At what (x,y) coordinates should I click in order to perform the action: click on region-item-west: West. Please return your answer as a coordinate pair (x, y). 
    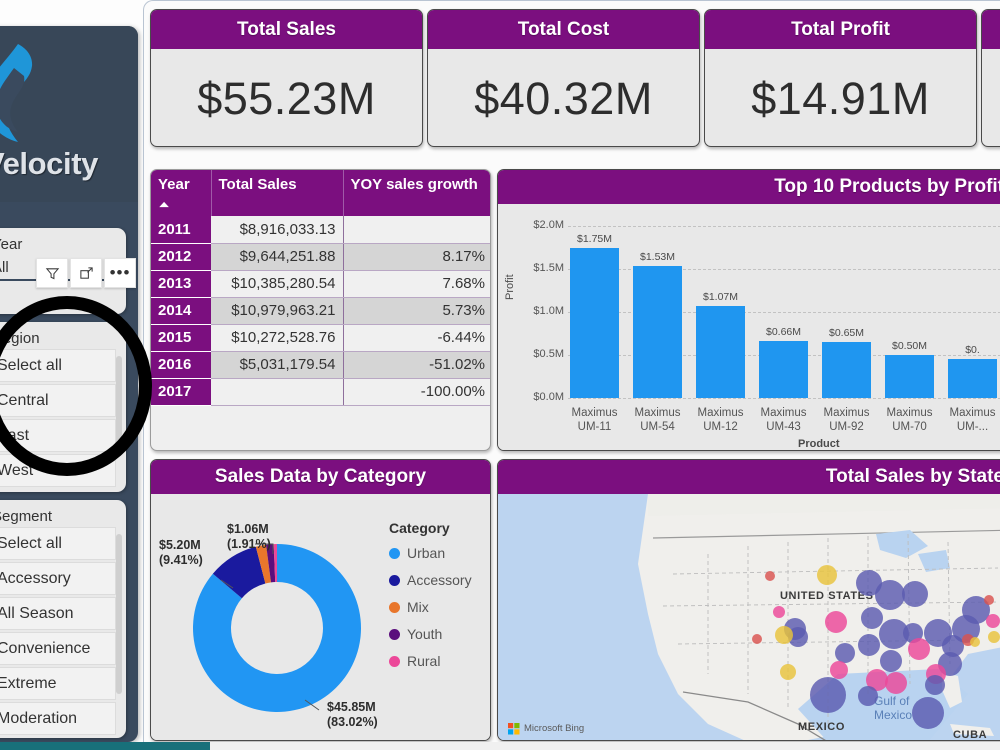
    Looking at the image, I should click on (58, 470).